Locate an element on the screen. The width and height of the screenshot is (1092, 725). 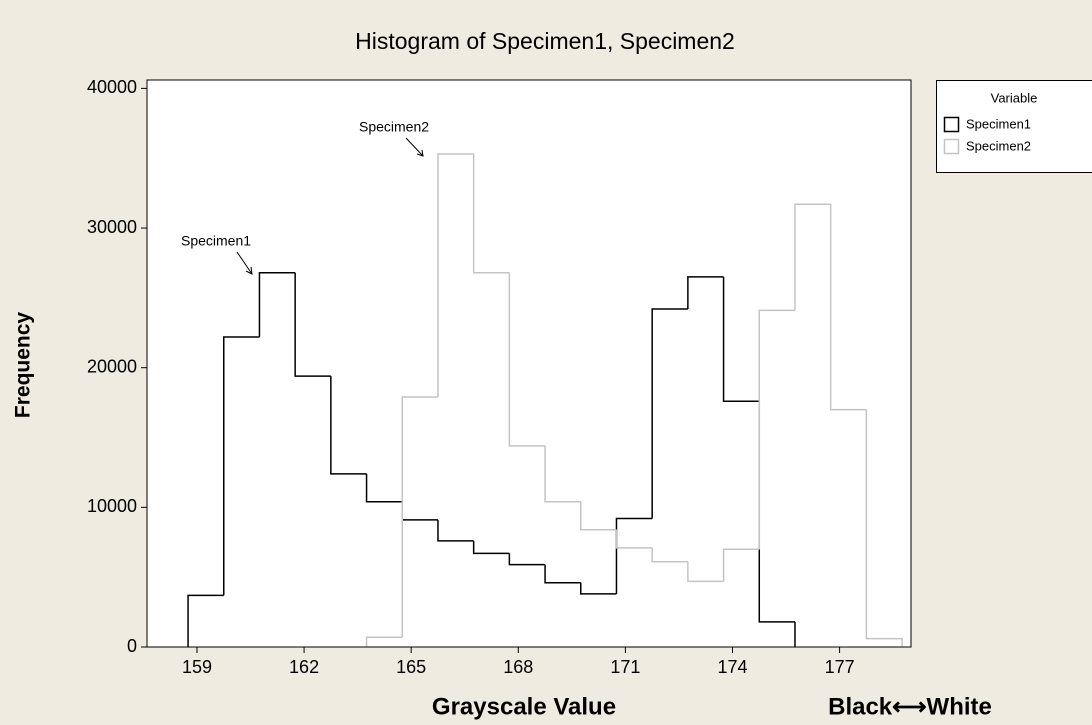
y-tick-label: 20000 is located at coordinates (112, 366).